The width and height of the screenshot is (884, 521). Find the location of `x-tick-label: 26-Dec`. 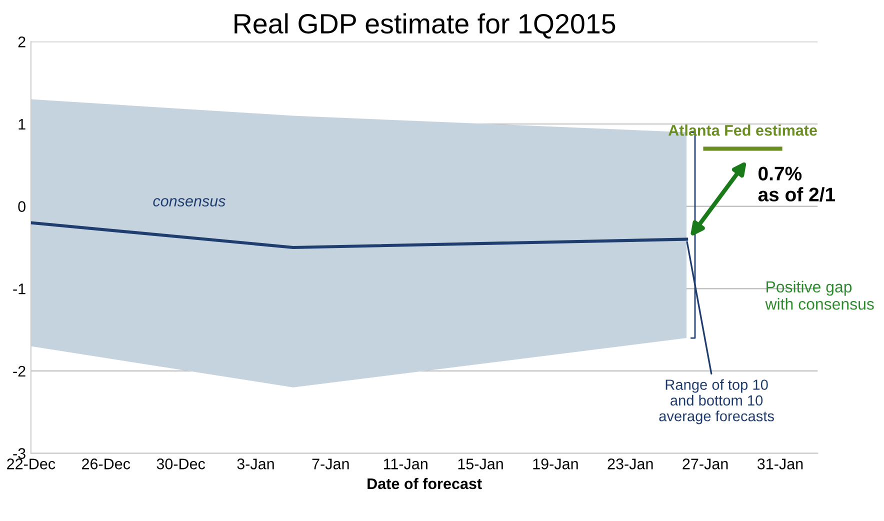

x-tick-label: 26-Dec is located at coordinates (106, 464).